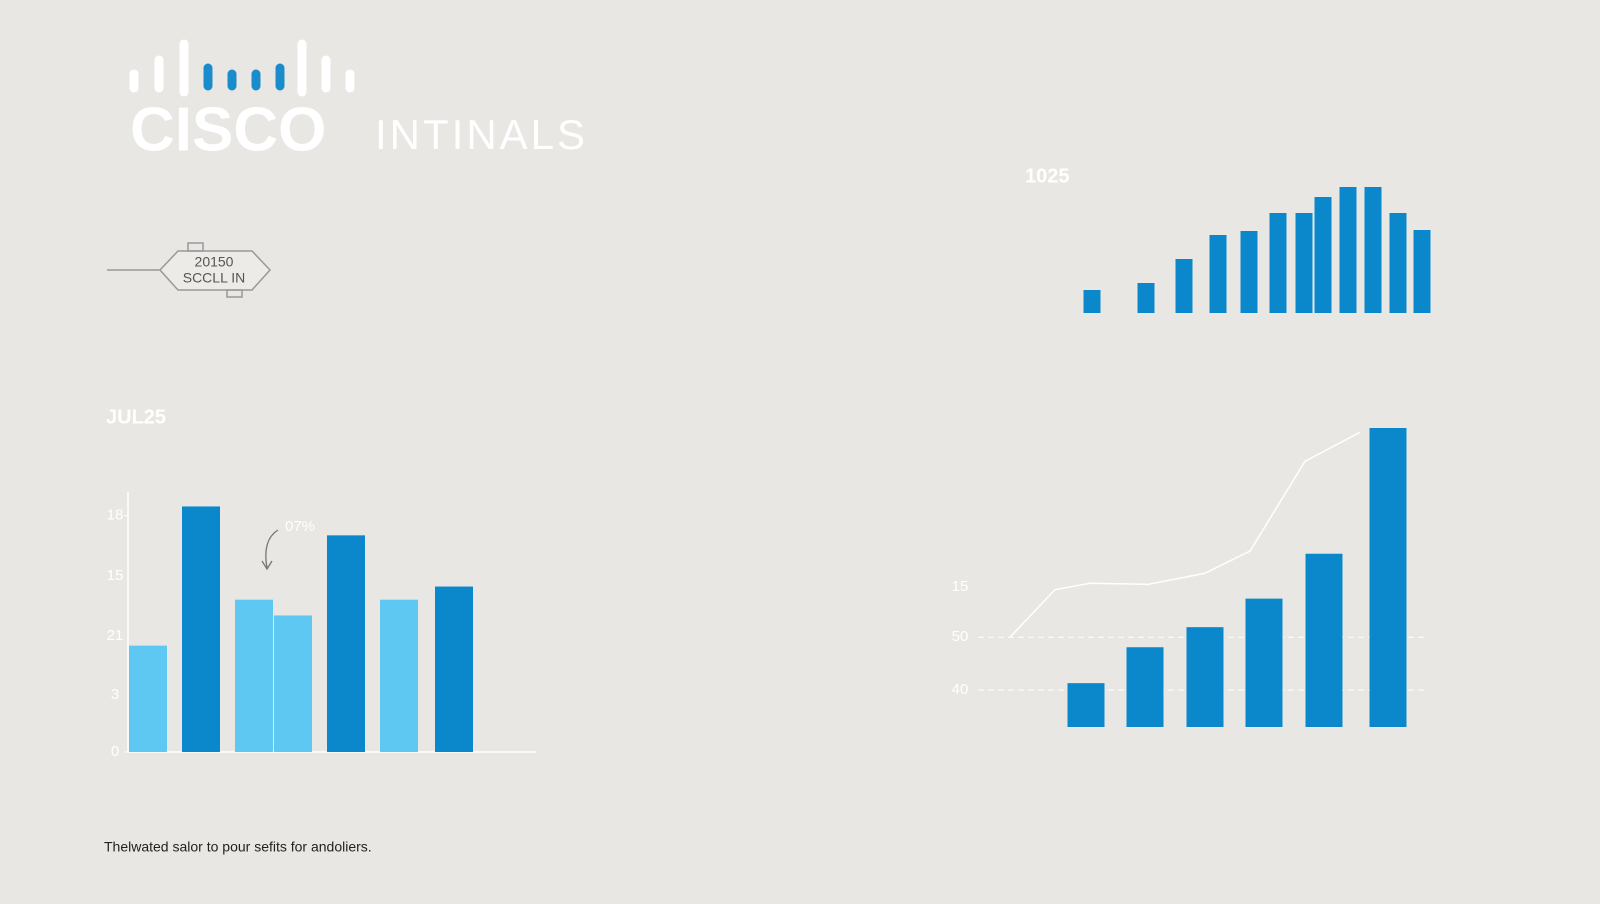 Image resolution: width=1600 pixels, height=904 pixels. What do you see at coordinates (136, 417) in the screenshot?
I see `chart-title: JUL25` at bounding box center [136, 417].